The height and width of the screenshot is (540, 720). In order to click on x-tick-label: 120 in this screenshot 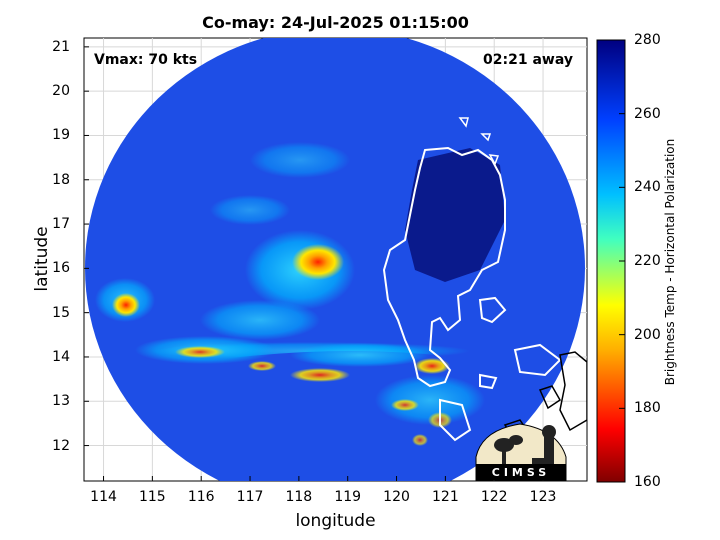, I will do `click(396, 497)`.